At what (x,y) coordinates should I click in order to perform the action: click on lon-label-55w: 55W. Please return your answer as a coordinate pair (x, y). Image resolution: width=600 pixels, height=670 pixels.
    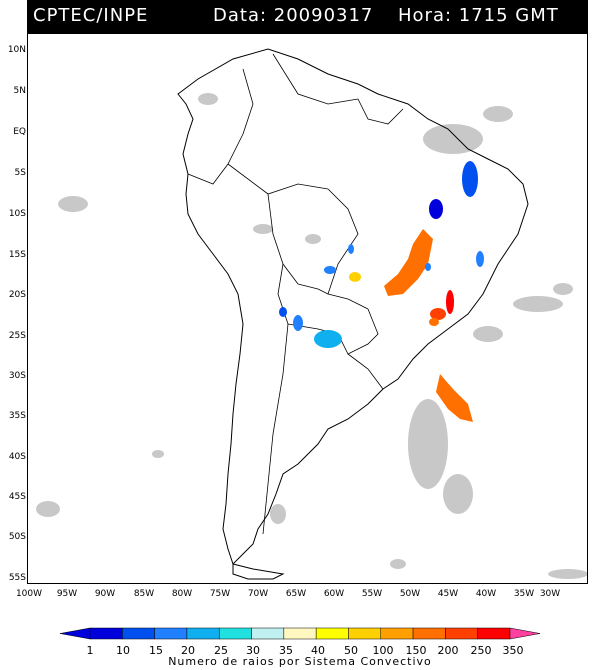
    Looking at the image, I should click on (372, 594).